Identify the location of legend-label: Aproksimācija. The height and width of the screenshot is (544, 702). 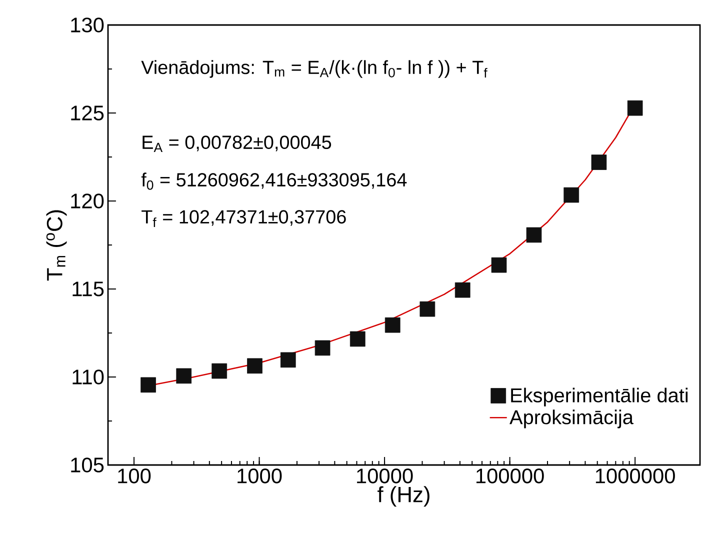
(572, 419).